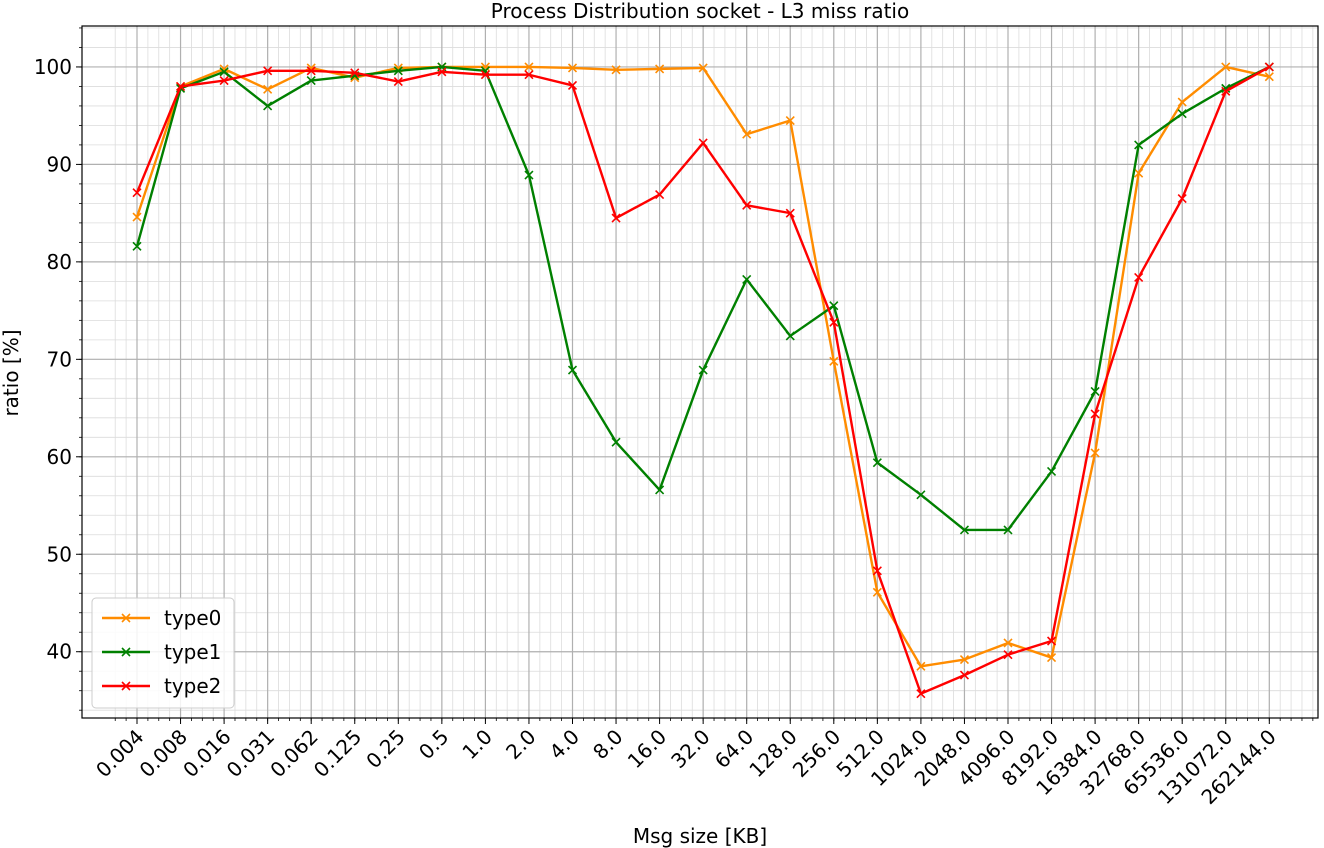  Describe the element at coordinates (161, 618) in the screenshot. I see `legend-entry-type0: type0` at that location.